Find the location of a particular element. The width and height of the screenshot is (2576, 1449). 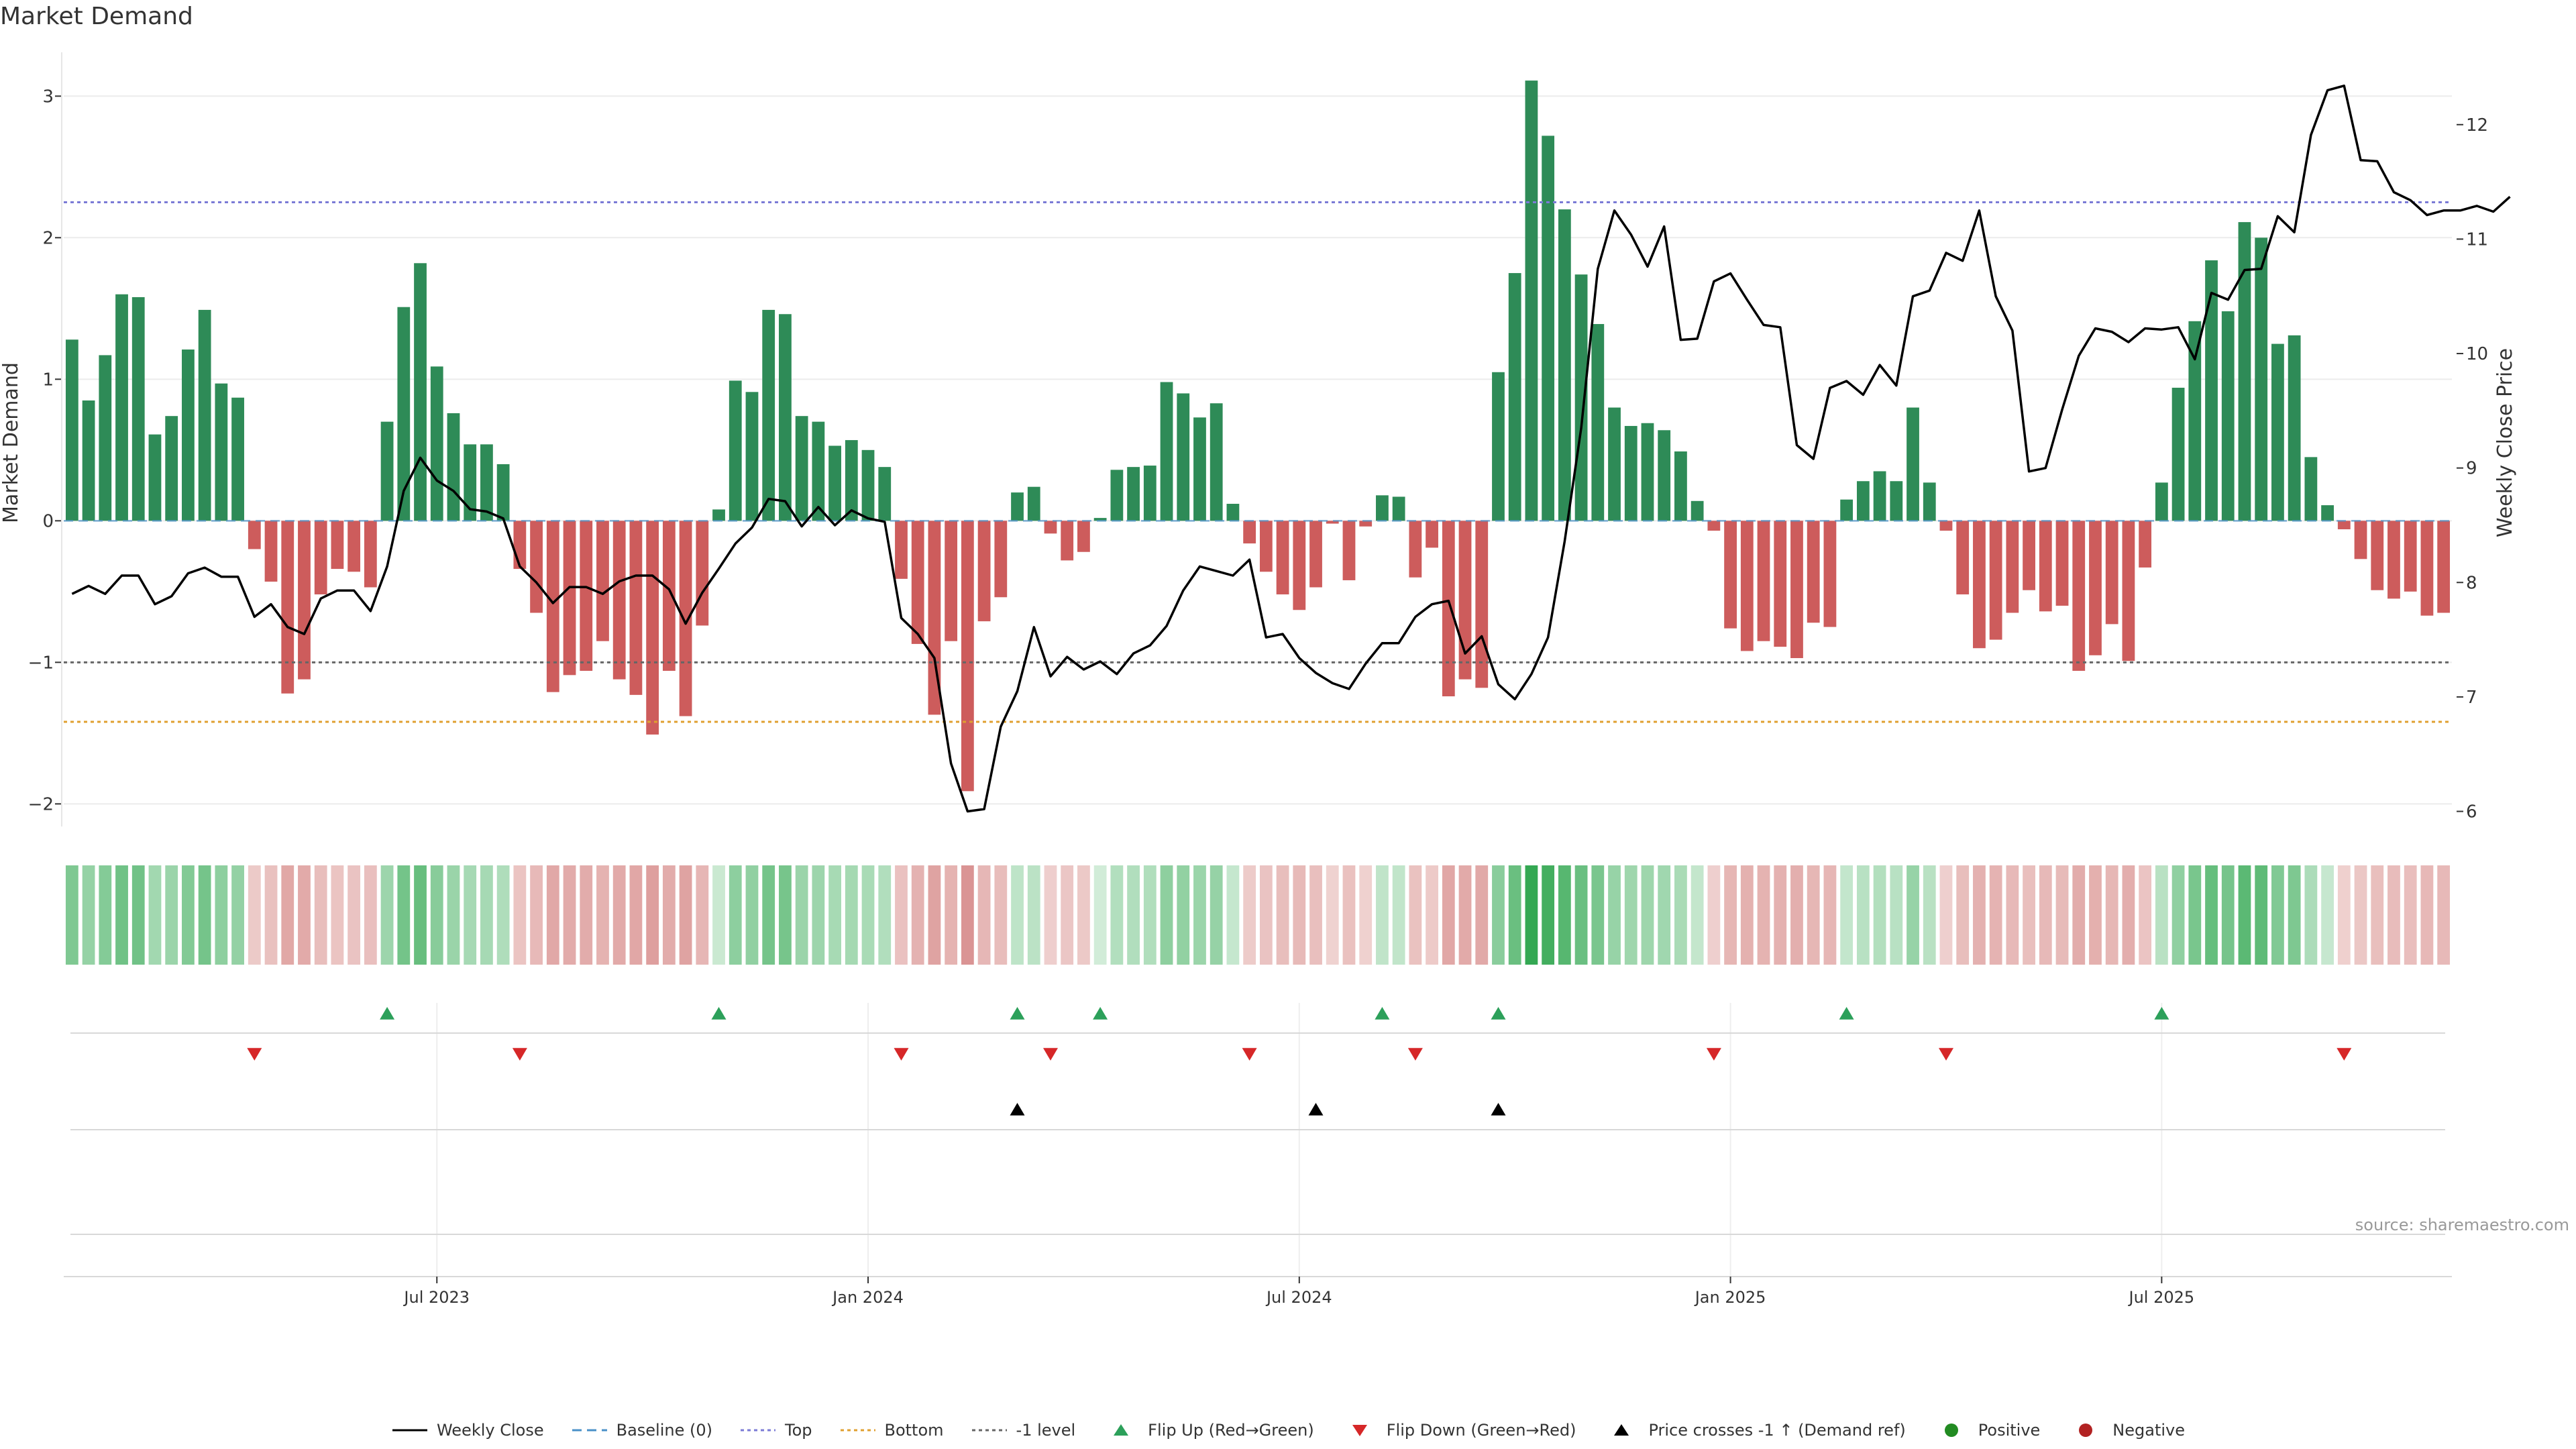

legend-label: Negative is located at coordinates (2149, 1430).